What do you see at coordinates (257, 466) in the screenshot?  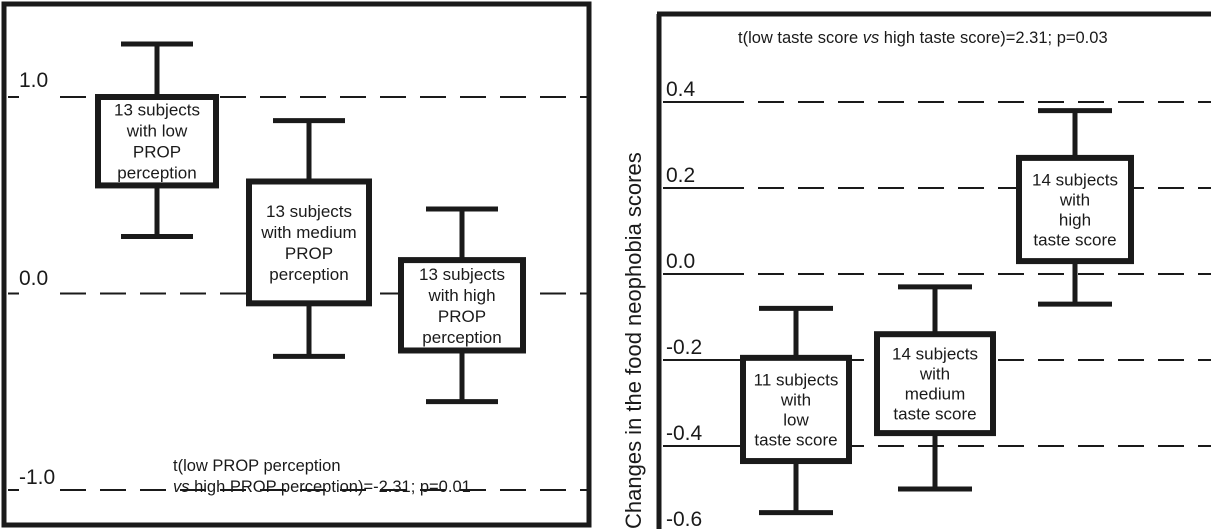 I see `left-annotation-line1: t(low PROP perception` at bounding box center [257, 466].